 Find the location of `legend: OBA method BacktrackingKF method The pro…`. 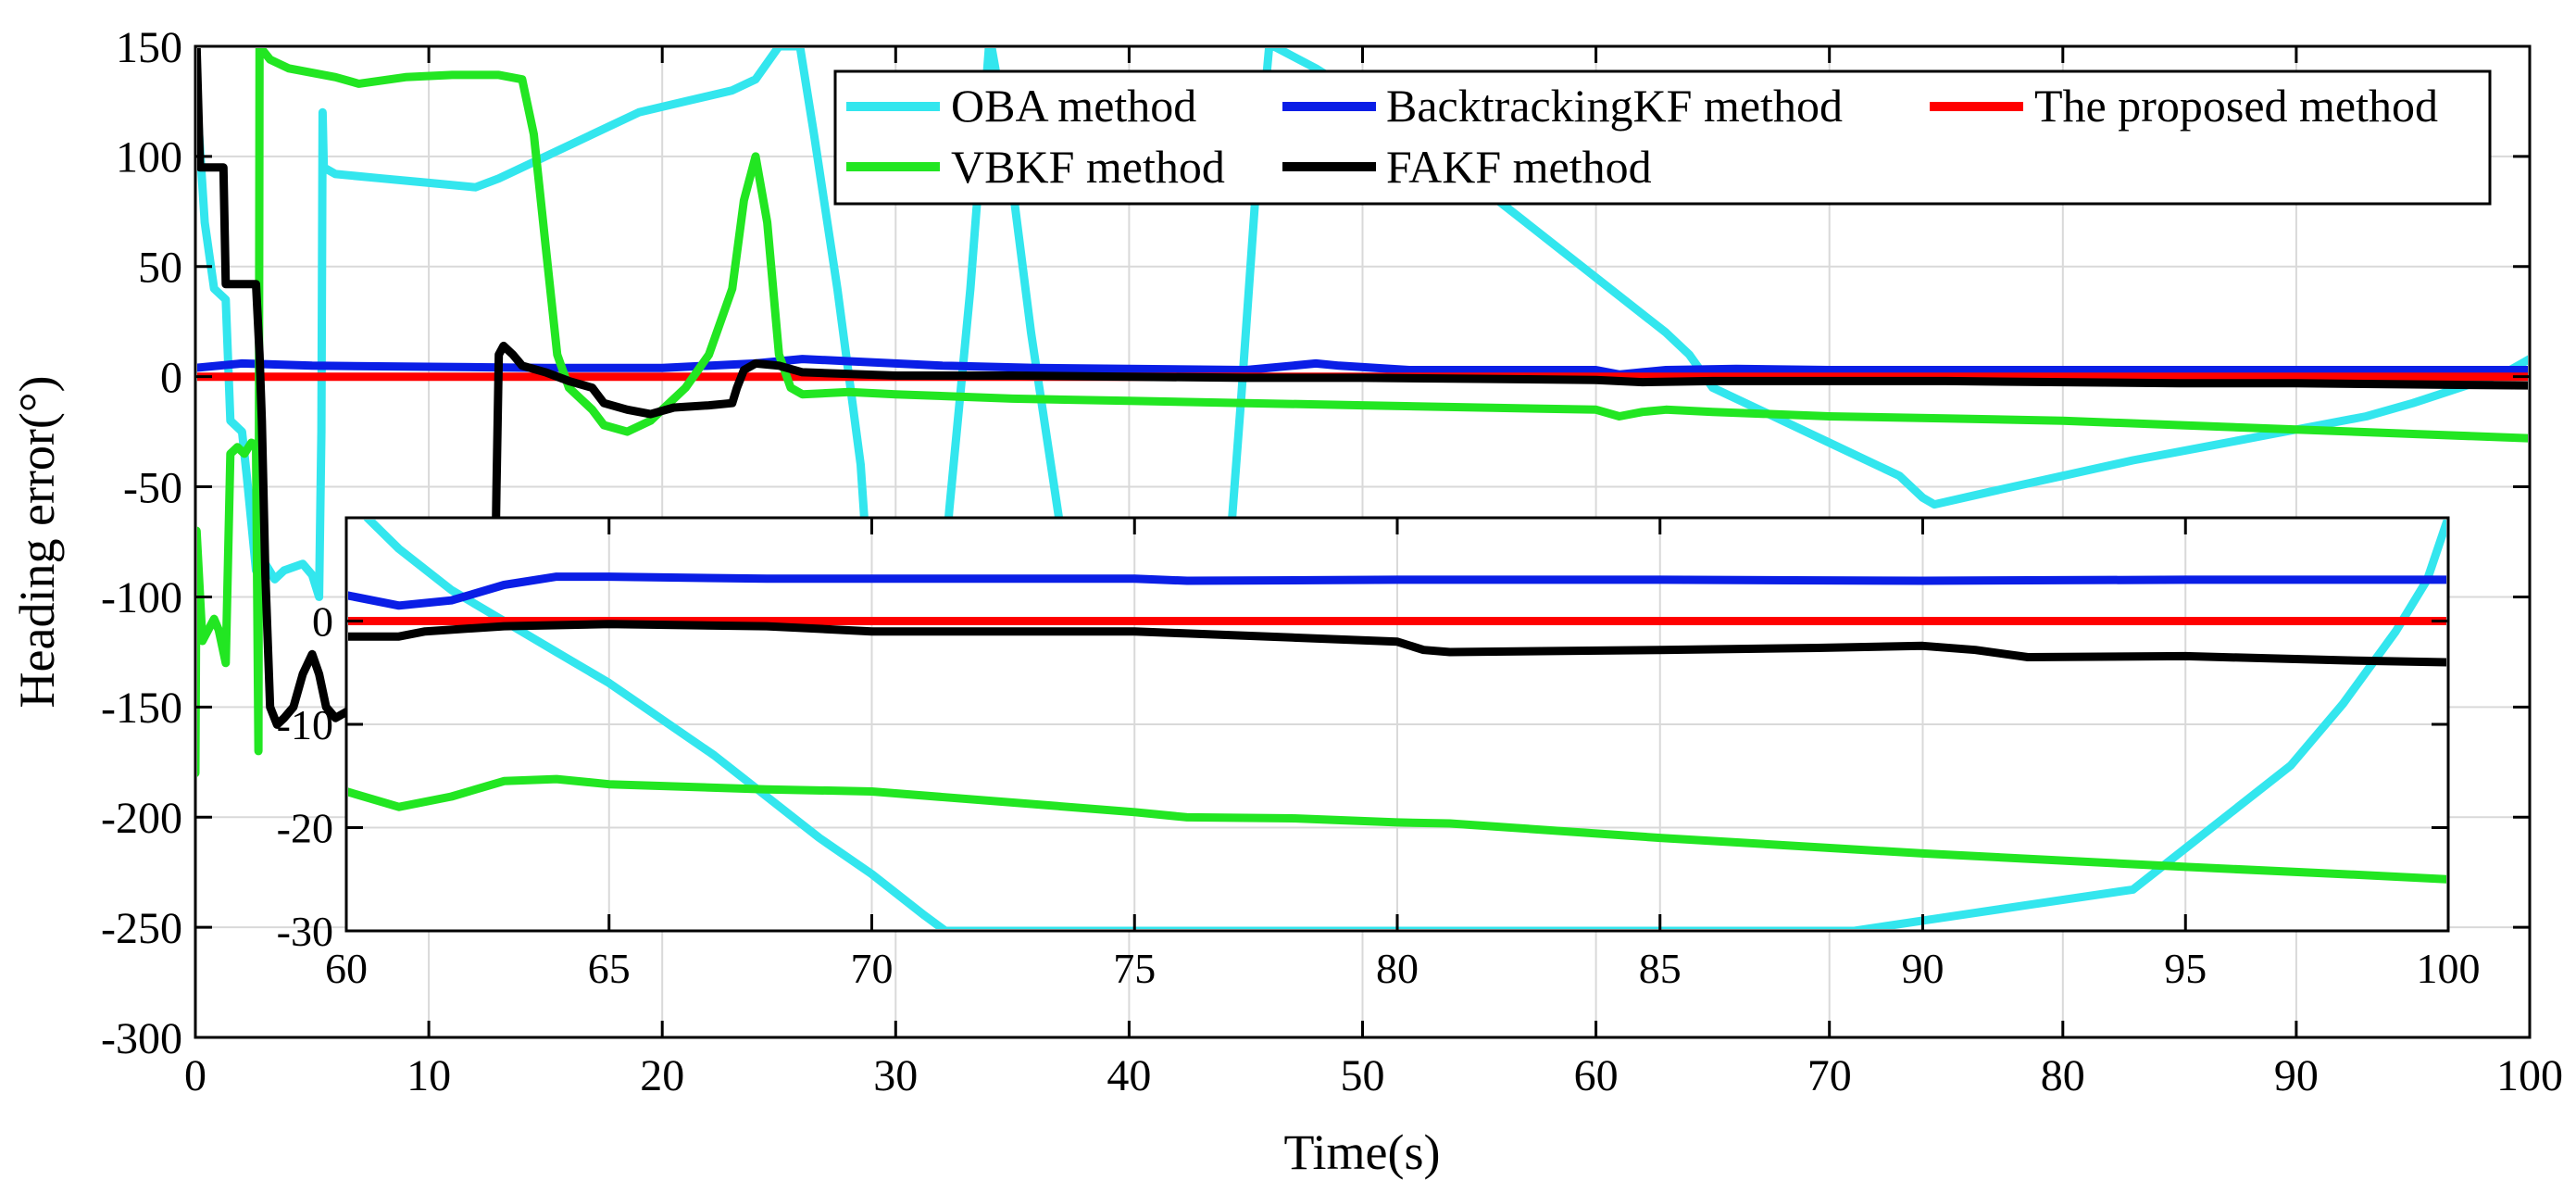

legend: OBA method BacktrackingKF method The pro… is located at coordinates (1662, 137).